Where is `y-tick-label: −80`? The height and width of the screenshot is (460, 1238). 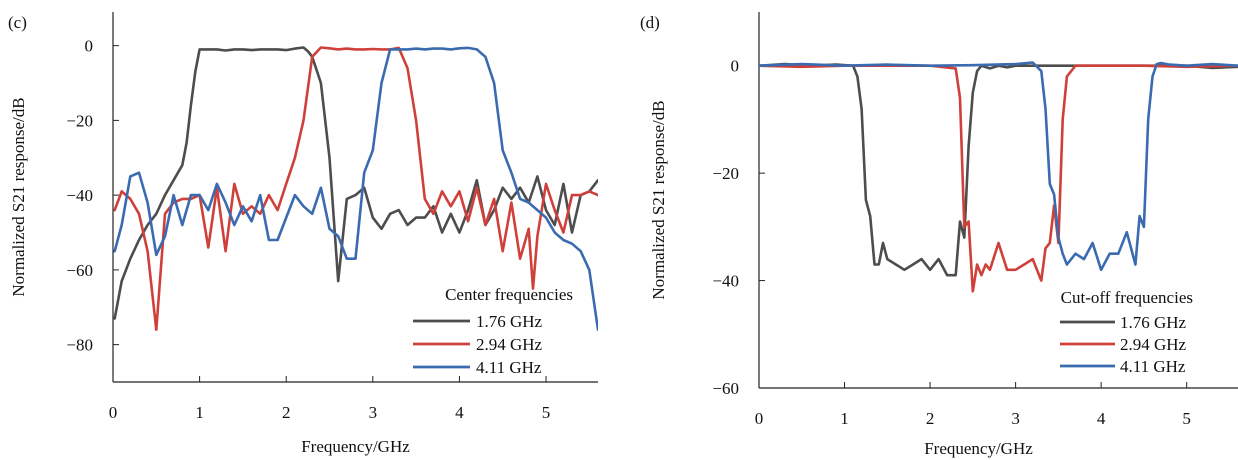 y-tick-label: −80 is located at coordinates (79, 345).